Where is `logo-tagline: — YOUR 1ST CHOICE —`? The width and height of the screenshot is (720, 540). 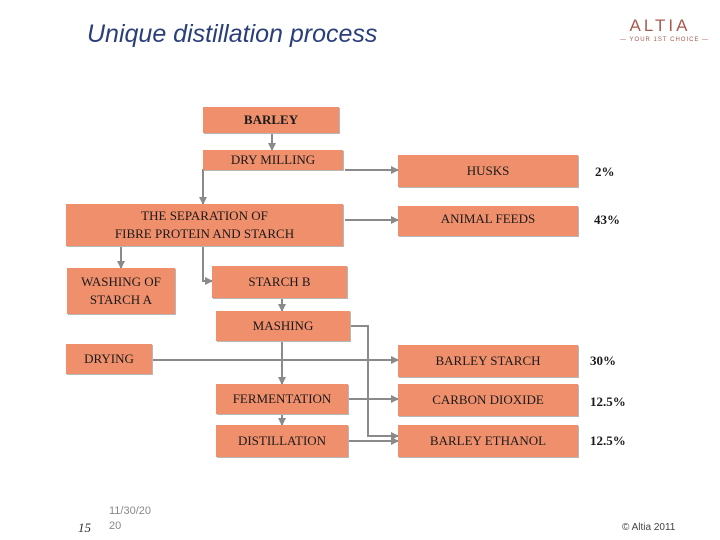
logo-tagline: — YOUR 1ST CHOICE — is located at coordinates (665, 40).